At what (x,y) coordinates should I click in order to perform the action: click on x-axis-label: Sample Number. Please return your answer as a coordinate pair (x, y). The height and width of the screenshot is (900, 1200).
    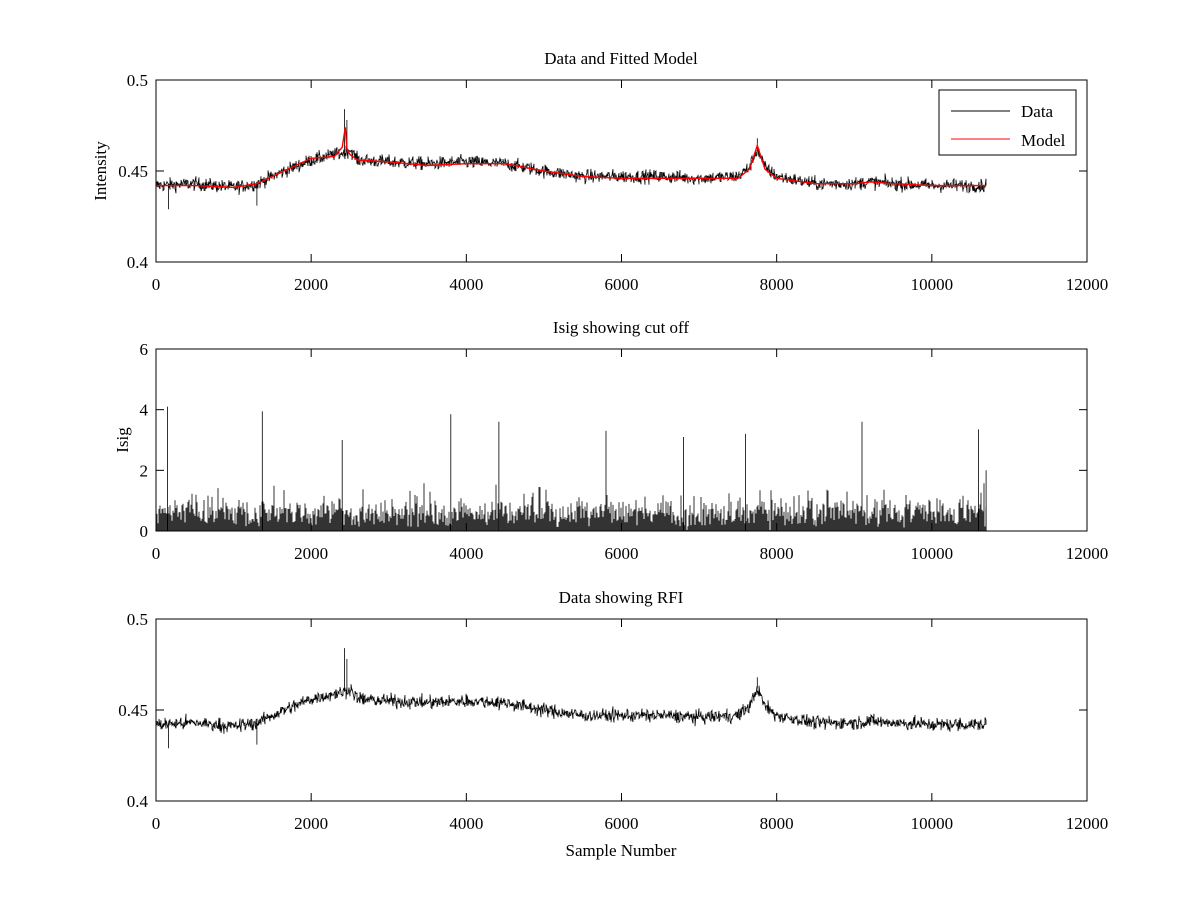
    Looking at the image, I should click on (621, 850).